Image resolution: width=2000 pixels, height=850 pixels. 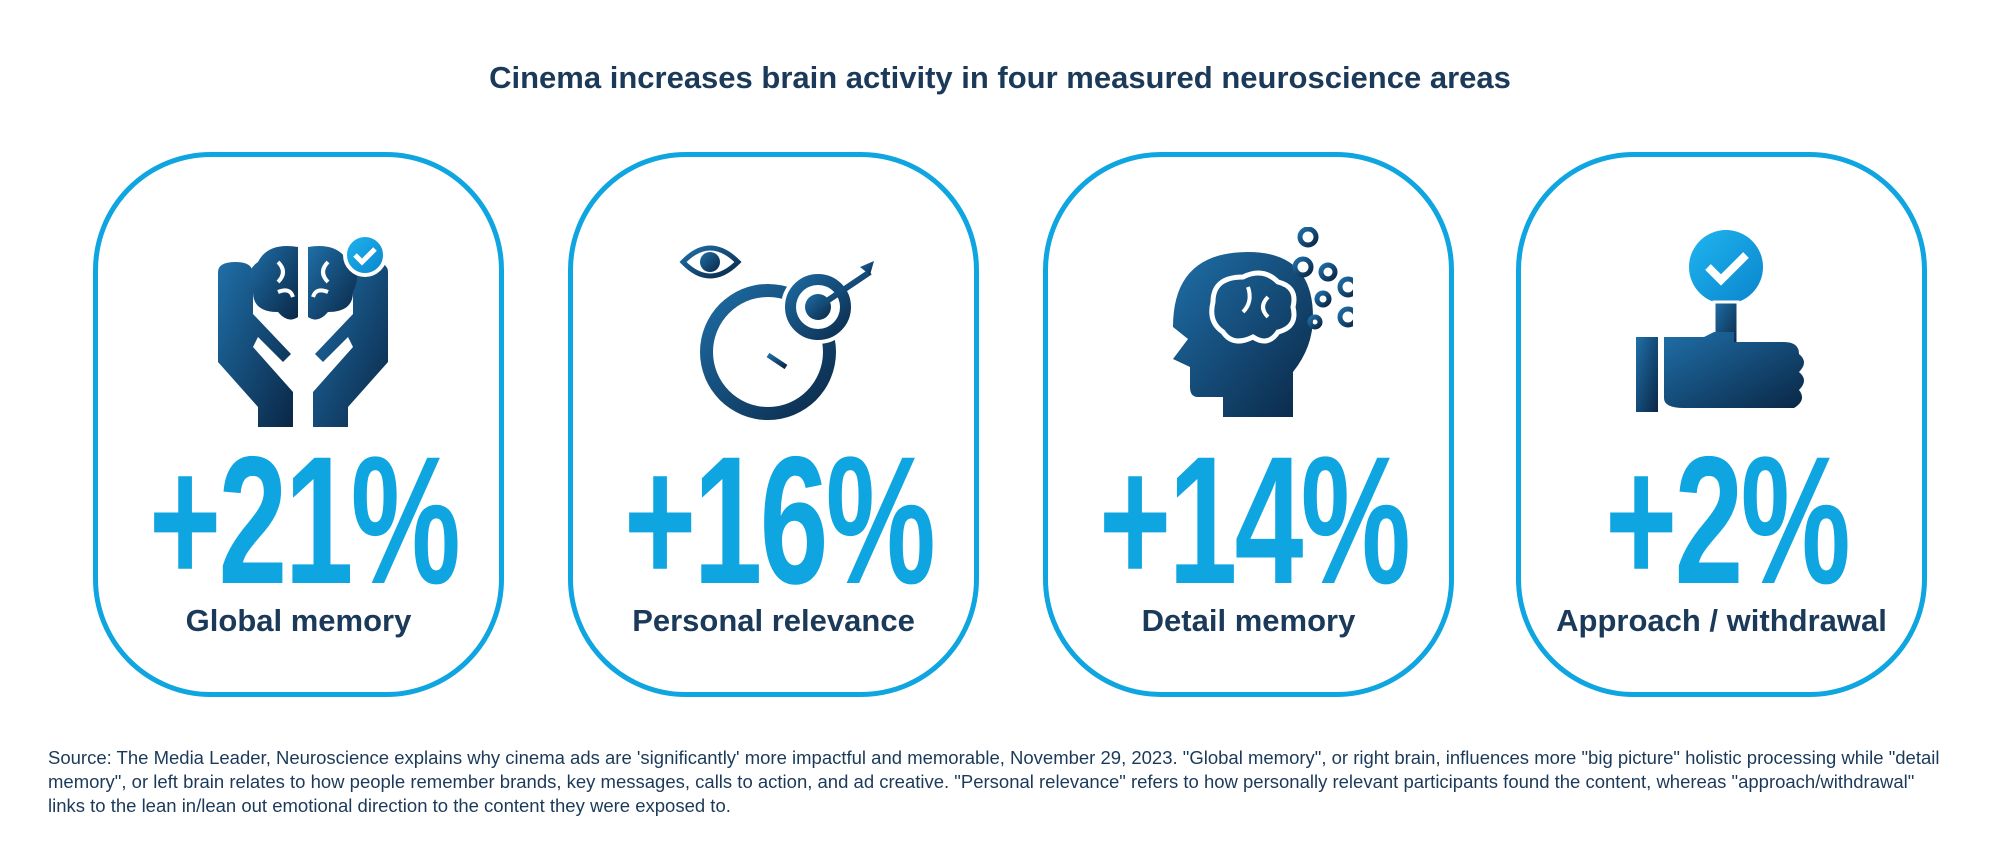 I want to click on icon-fist-check, so click(x=1720, y=321).